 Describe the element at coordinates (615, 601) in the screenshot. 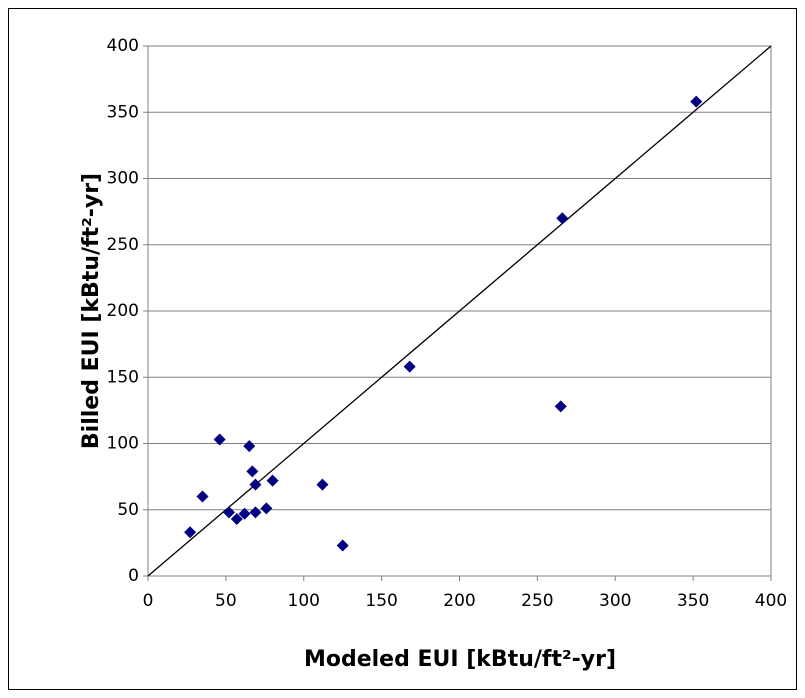

I see `x-tick-label: 300` at that location.